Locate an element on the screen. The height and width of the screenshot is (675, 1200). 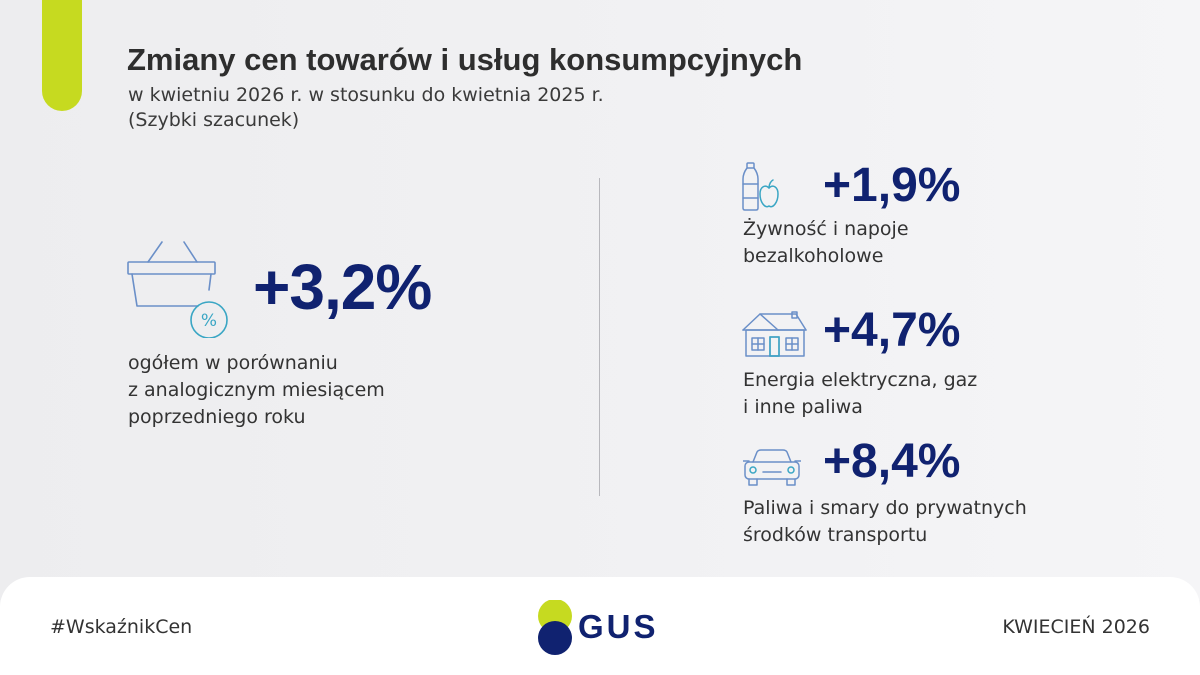
food-desc-line-2: bezalkoholowe is located at coordinates (813, 256).